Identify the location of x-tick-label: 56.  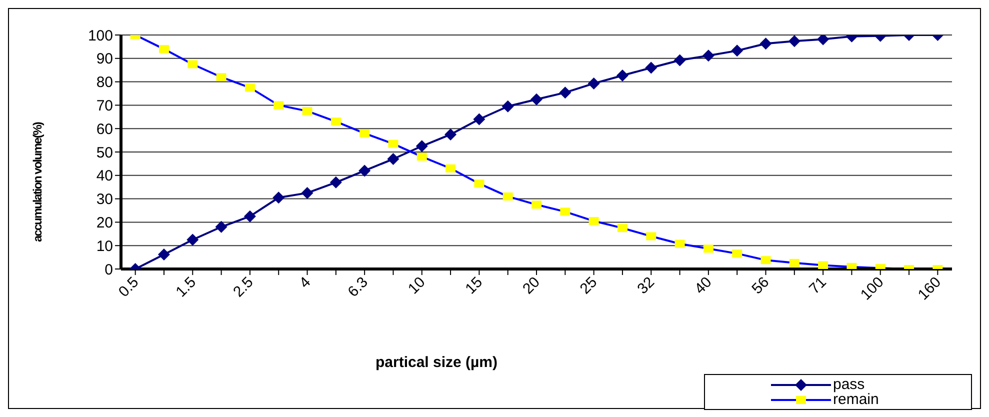
(760, 286).